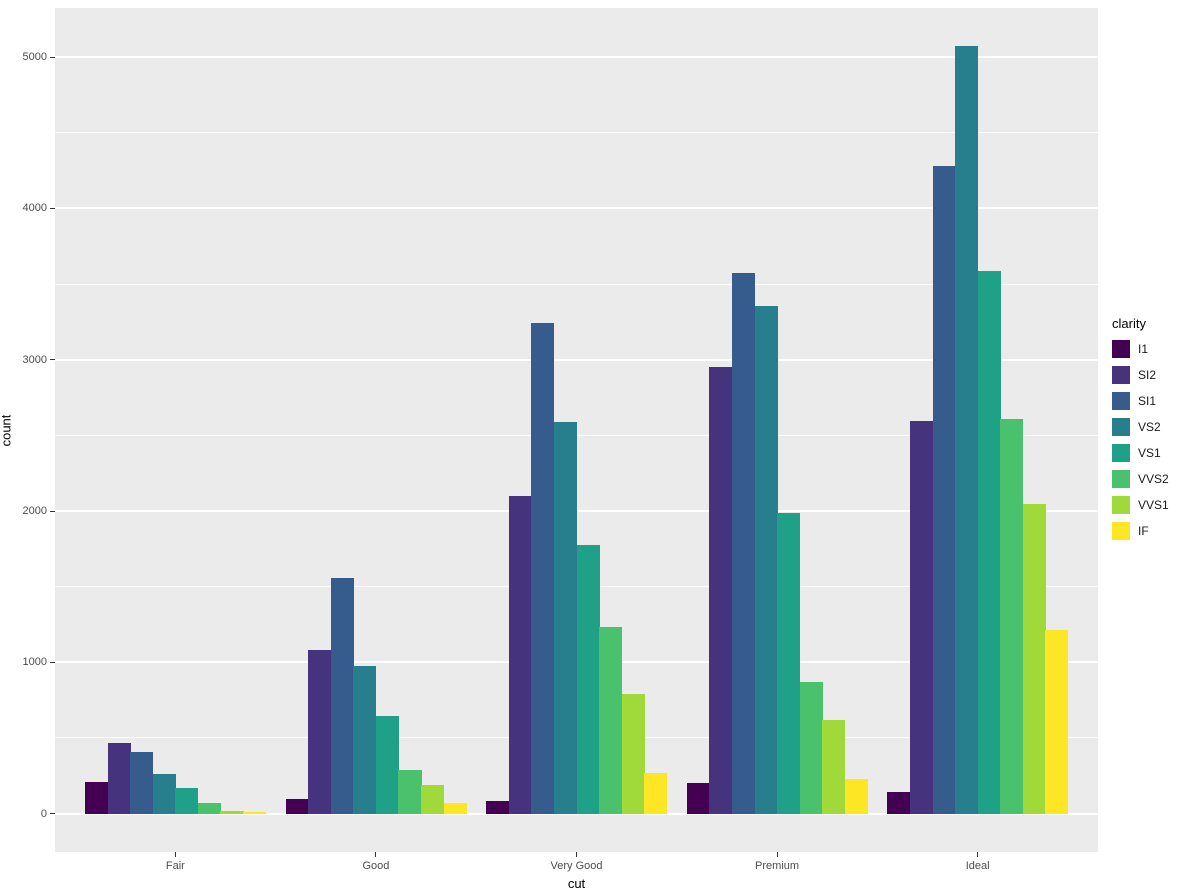 The height and width of the screenshot is (895, 1189). I want to click on bar-very-good-if, so click(656, 793).